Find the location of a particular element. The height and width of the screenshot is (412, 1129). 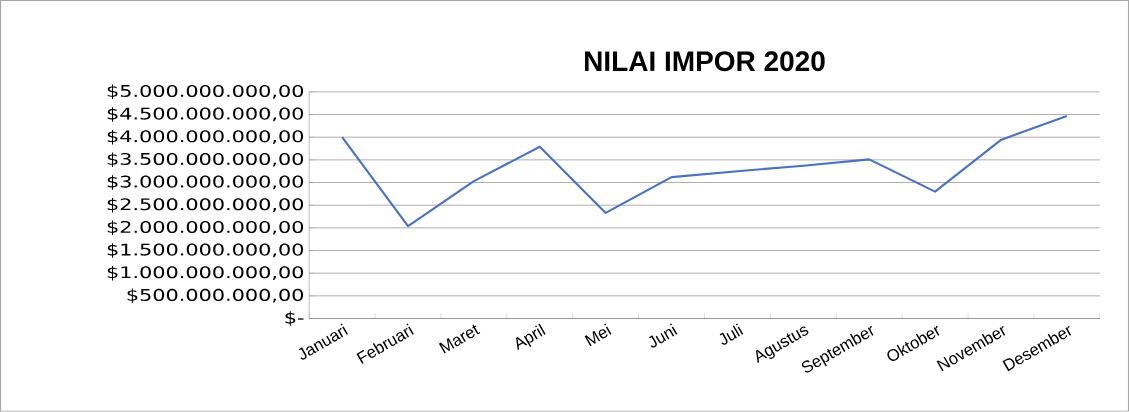

x-tick-label: Juni is located at coordinates (663, 335).